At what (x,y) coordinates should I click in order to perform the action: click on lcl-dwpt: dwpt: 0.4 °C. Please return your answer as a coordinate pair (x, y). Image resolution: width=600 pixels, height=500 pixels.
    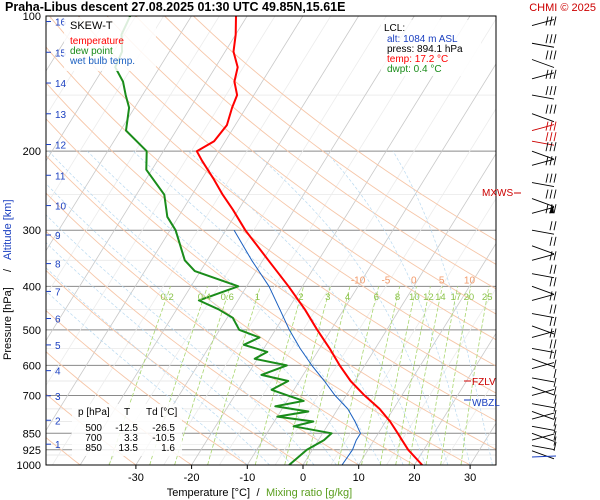
    Looking at the image, I should click on (414, 69).